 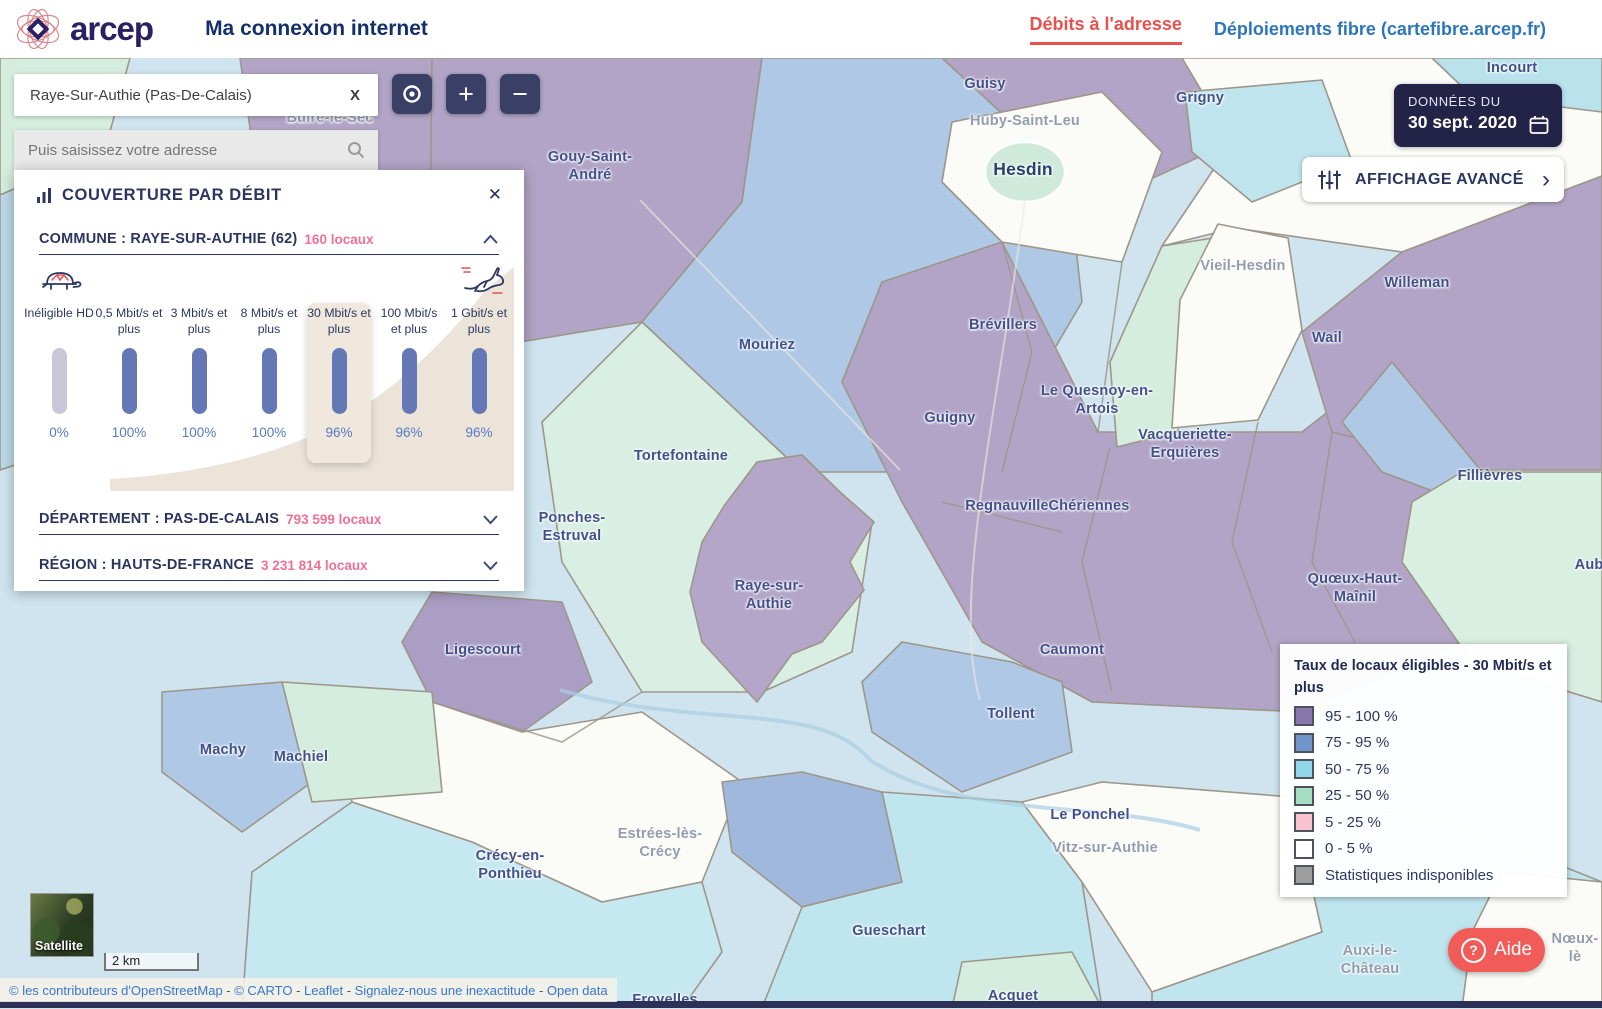 I want to click on bar-category-label: 30 Mbit/s et plus, so click(x=339, y=321).